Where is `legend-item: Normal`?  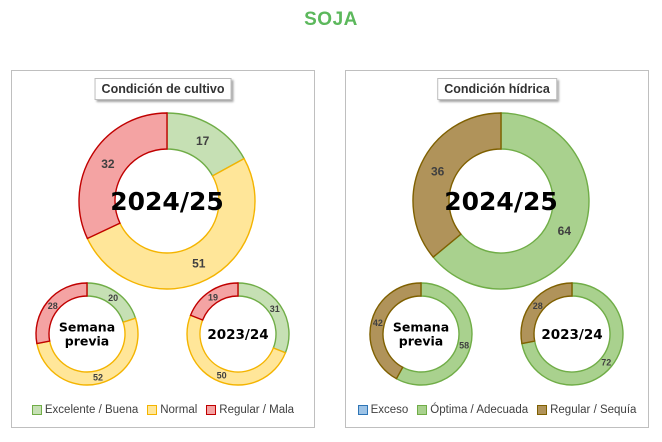 legend-item: Normal is located at coordinates (172, 410).